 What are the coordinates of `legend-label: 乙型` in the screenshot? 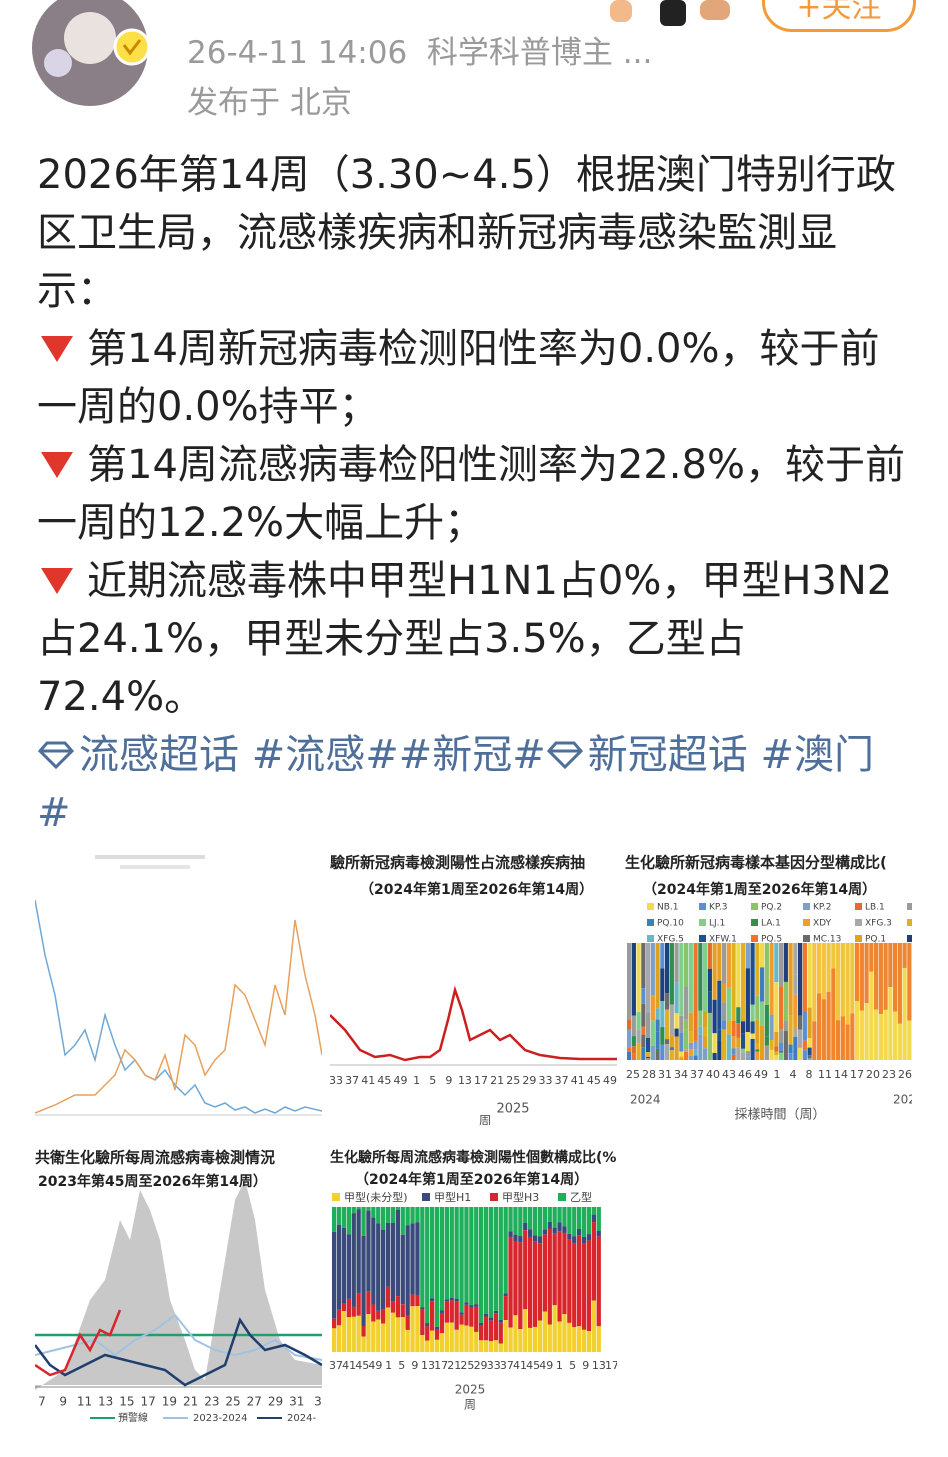 It's located at (581, 1197).